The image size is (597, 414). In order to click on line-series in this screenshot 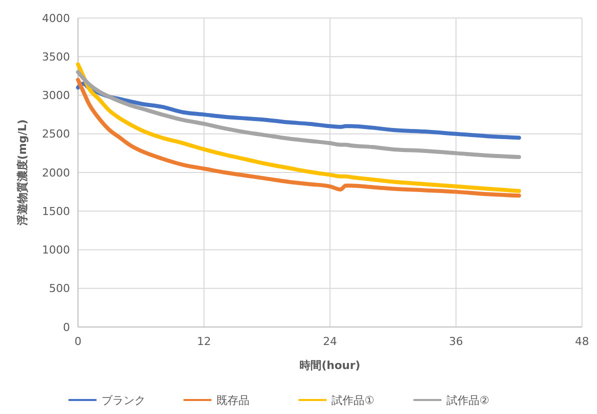, I will do `click(298, 111)`.